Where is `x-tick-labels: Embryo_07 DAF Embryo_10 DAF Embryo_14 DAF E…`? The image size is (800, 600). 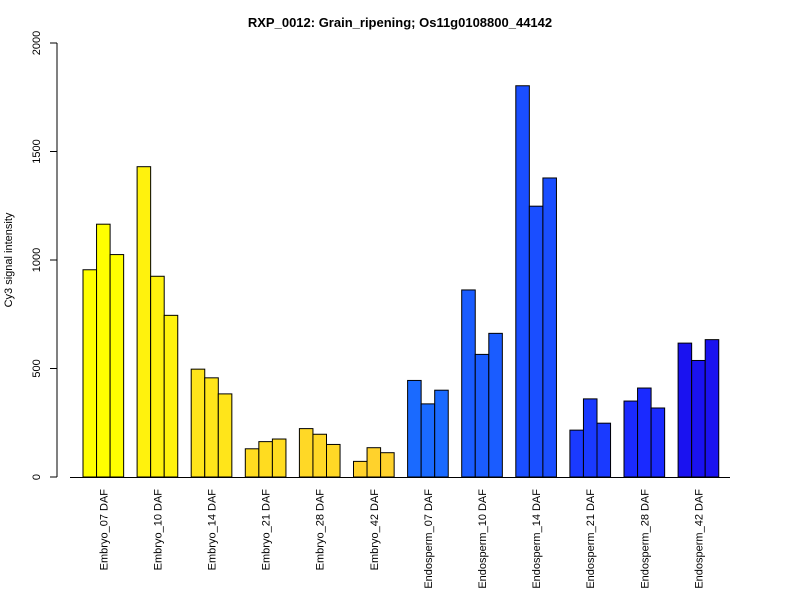
x-tick-labels: Embryo_07 DAF Embryo_10 DAF Embryo_14 DAF E… is located at coordinates (401, 539).